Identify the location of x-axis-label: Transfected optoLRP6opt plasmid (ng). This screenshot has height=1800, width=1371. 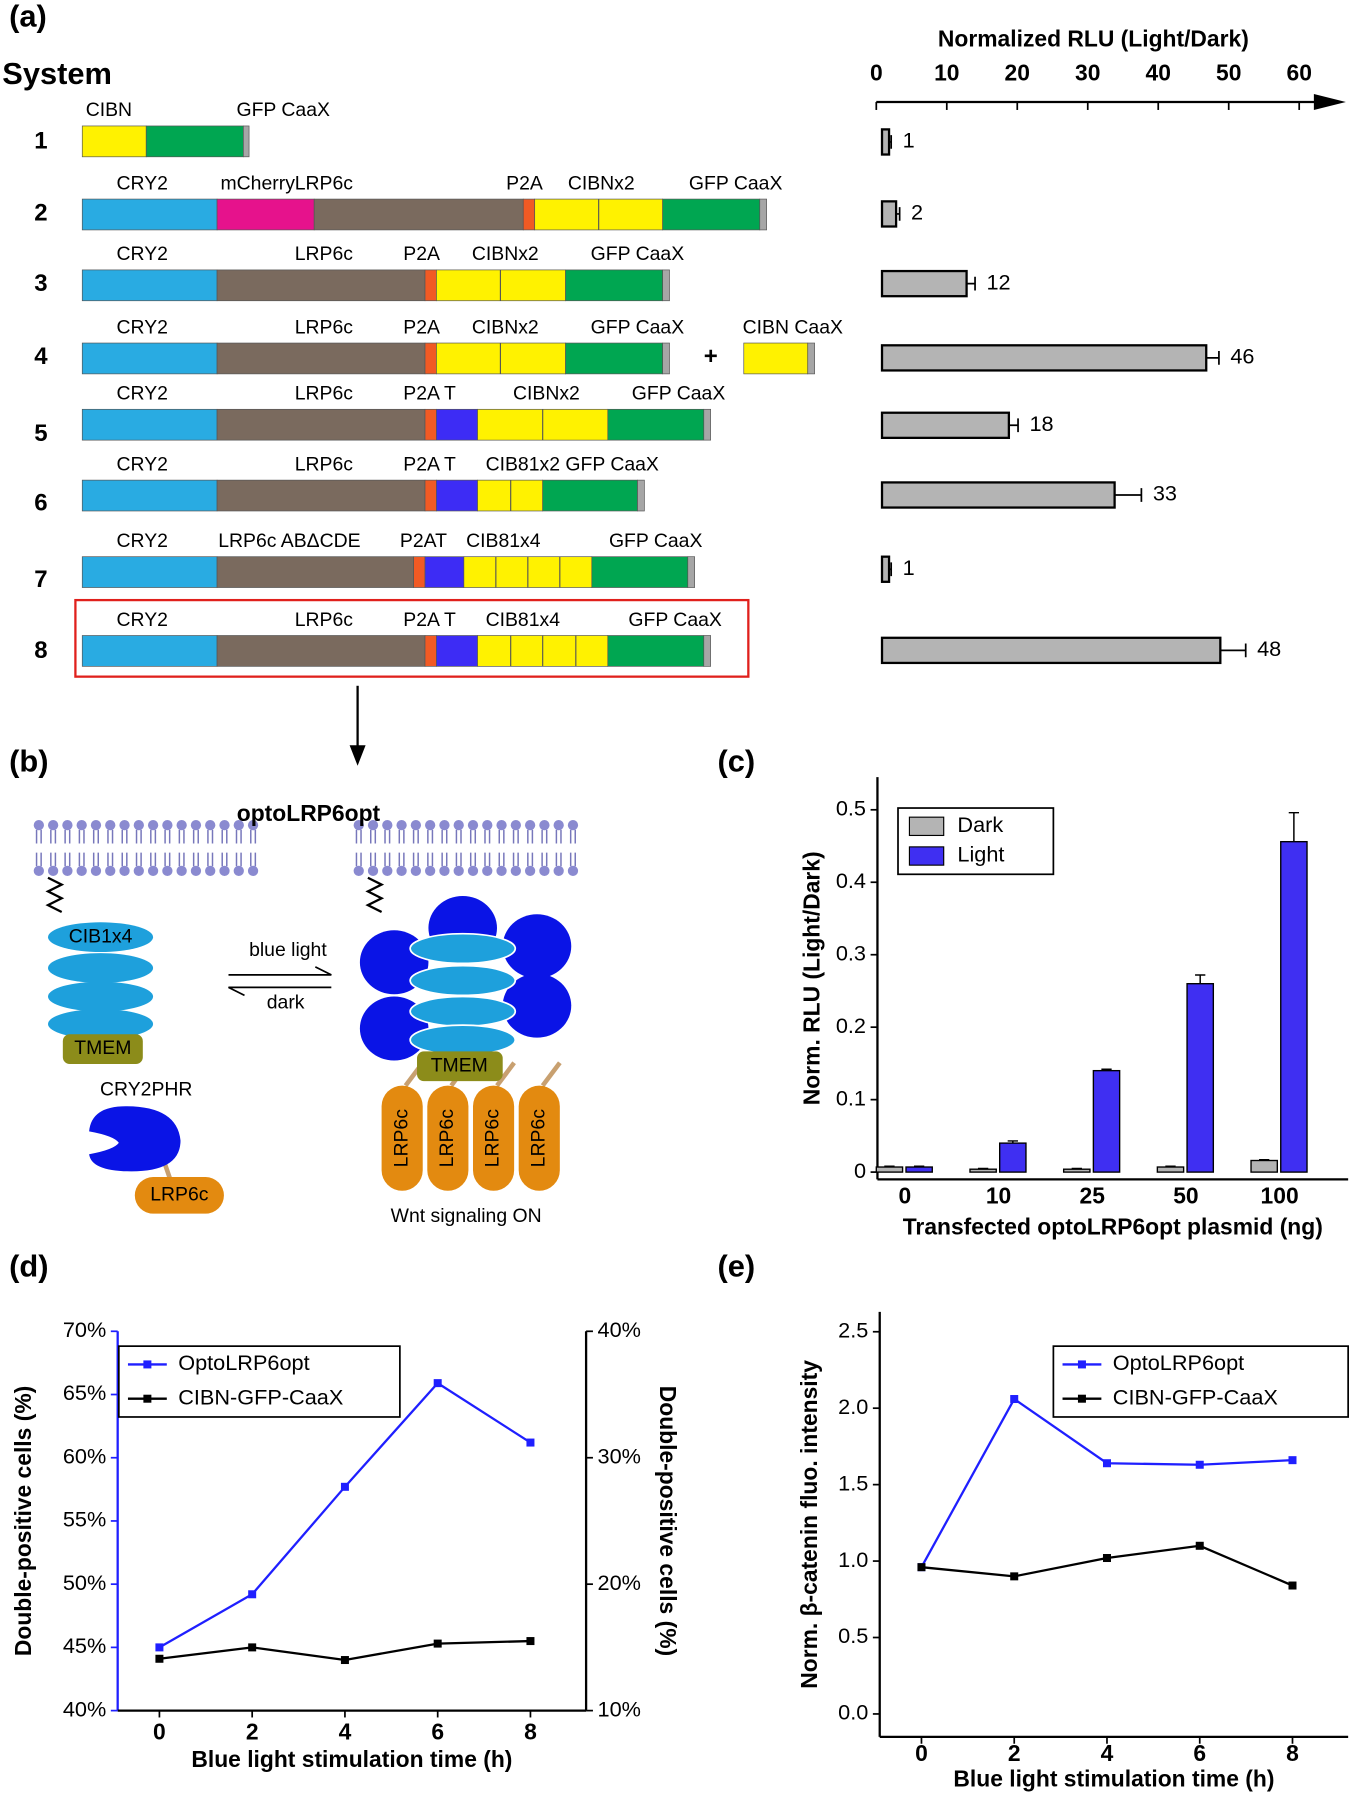
(1113, 1226).